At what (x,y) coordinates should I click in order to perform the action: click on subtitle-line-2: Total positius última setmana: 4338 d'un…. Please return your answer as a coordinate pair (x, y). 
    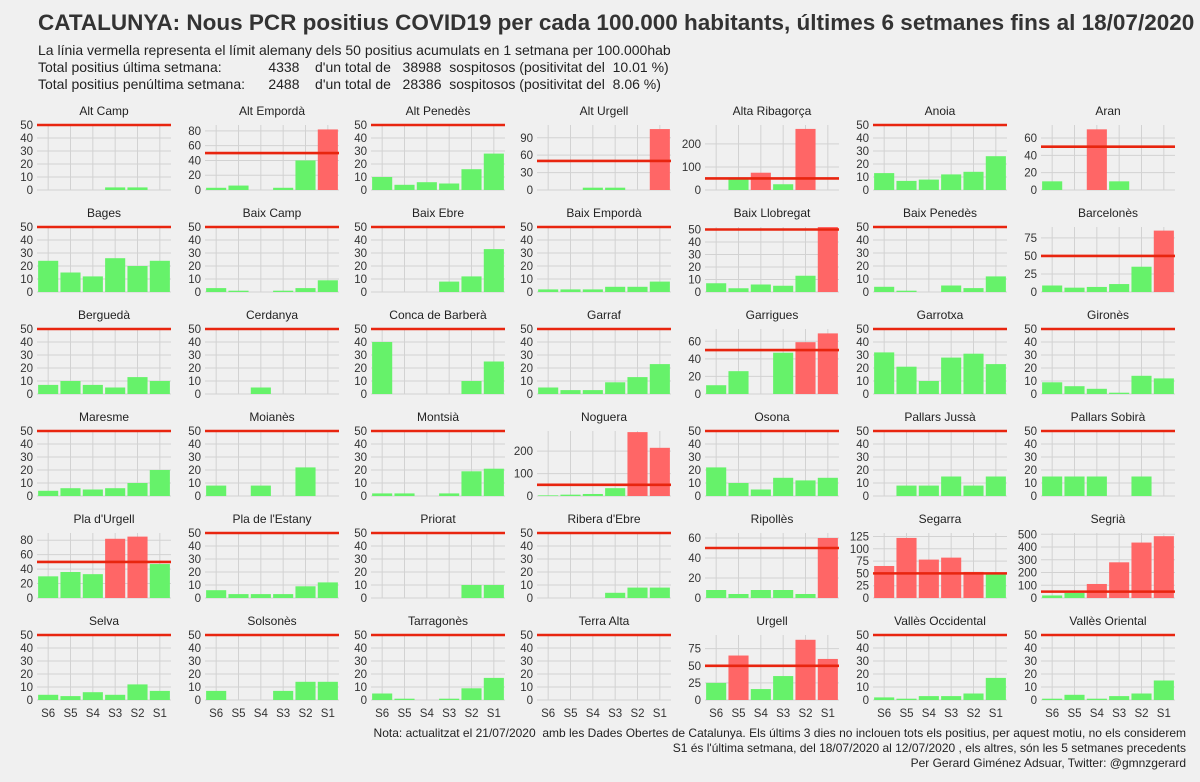
    Looking at the image, I should click on (353, 67).